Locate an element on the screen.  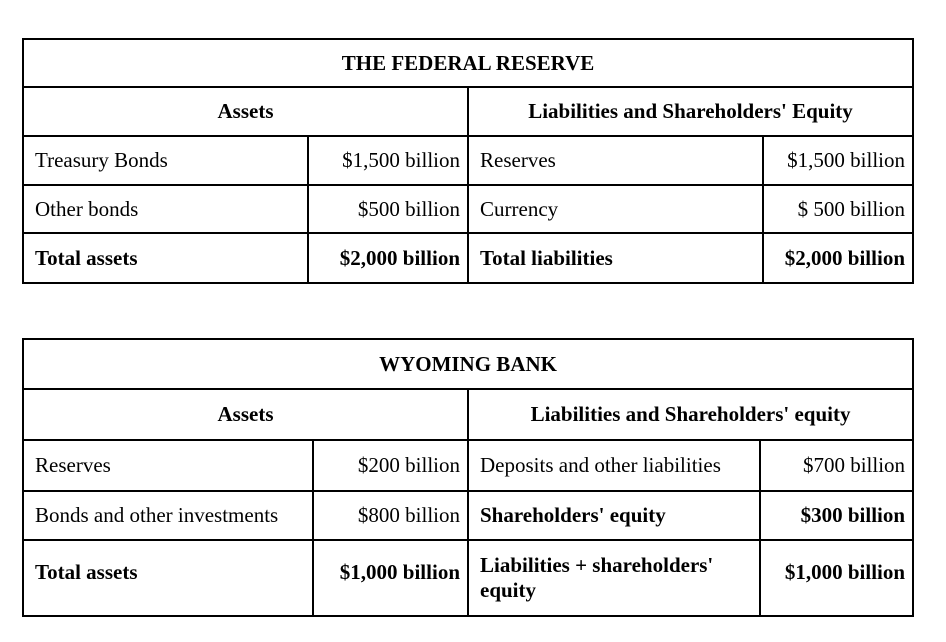
wyo-reserves-value: $200 billion is located at coordinates (390, 465).